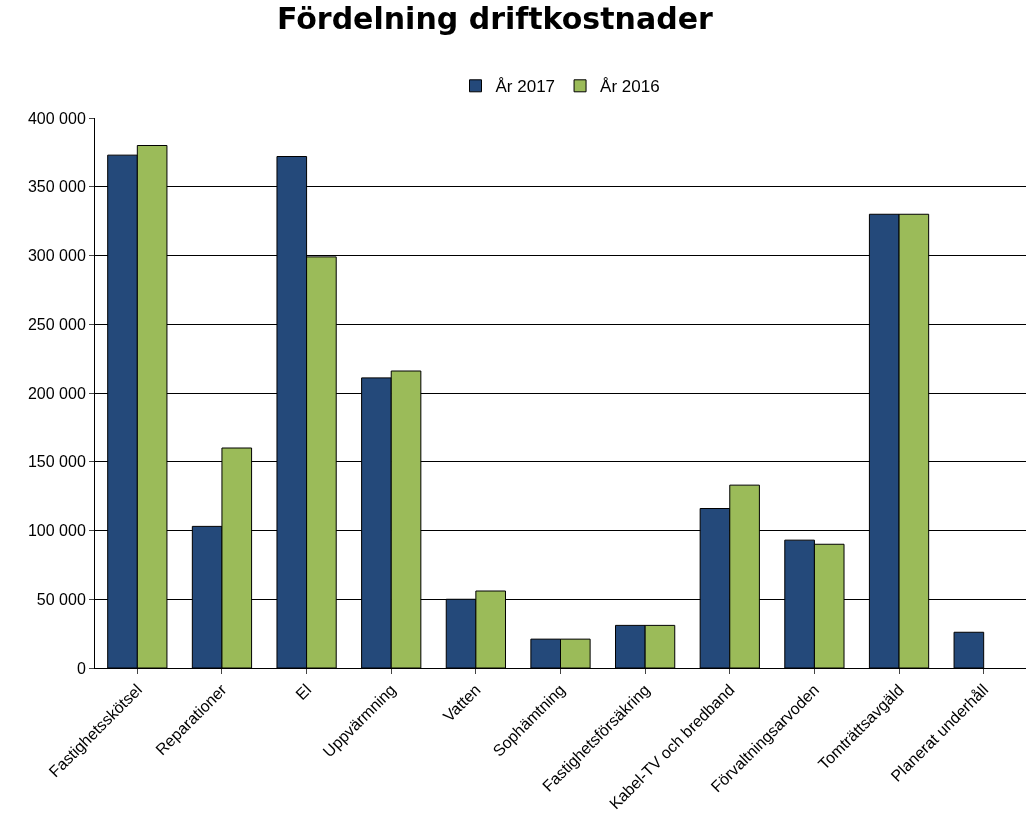 This screenshot has width=1031, height=838. Describe the element at coordinates (56, 324) in the screenshot. I see `y-tick-label: 250 000` at that location.